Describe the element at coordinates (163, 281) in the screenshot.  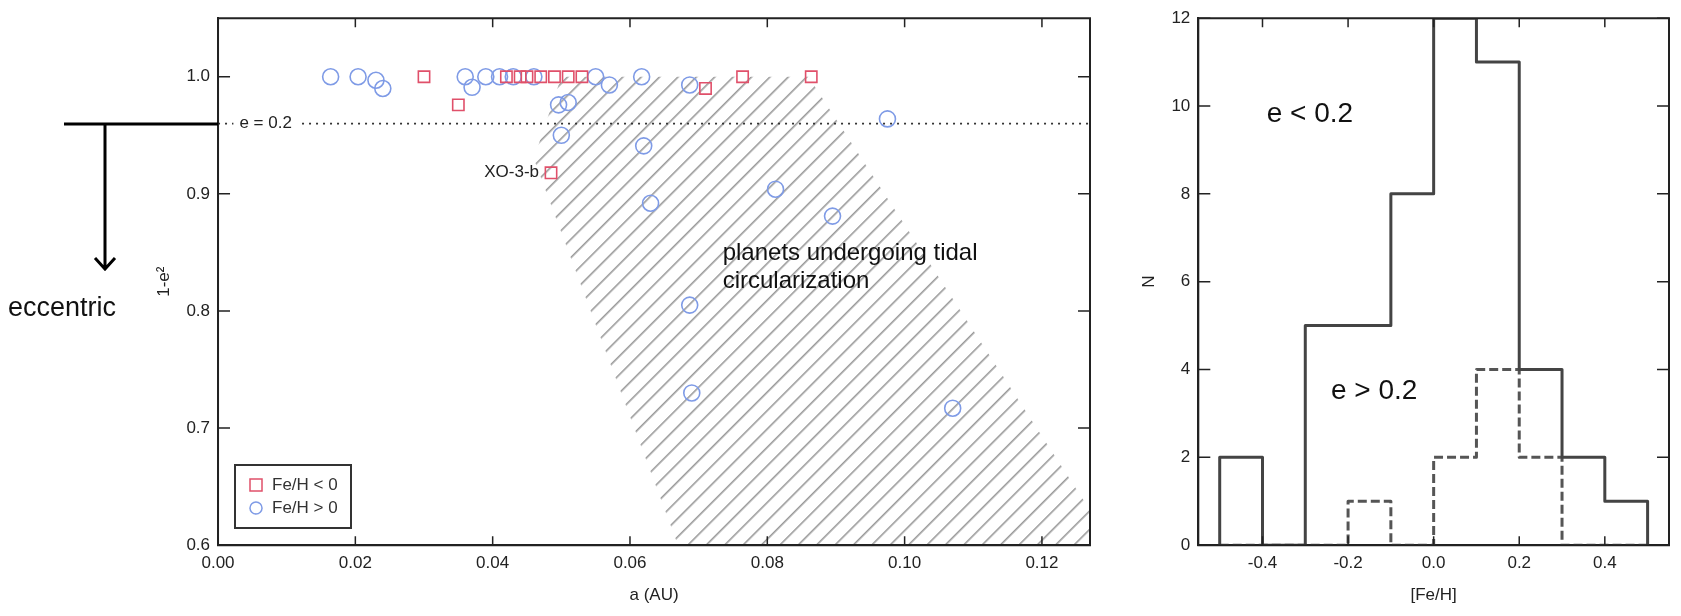
I see `y-axis-title: 1-e²` at that location.